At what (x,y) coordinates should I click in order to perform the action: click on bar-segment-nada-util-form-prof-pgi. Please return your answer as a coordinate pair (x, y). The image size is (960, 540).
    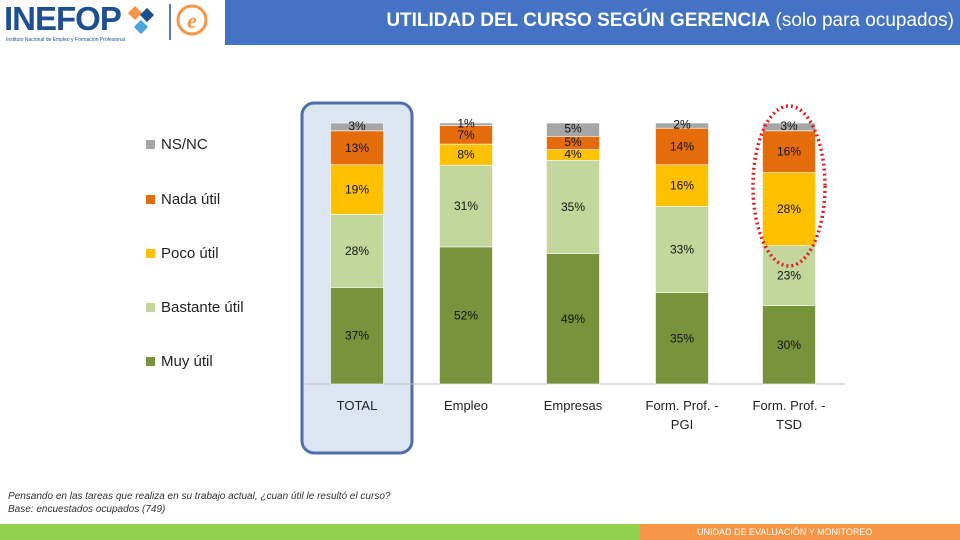
    Looking at the image, I should click on (682, 146).